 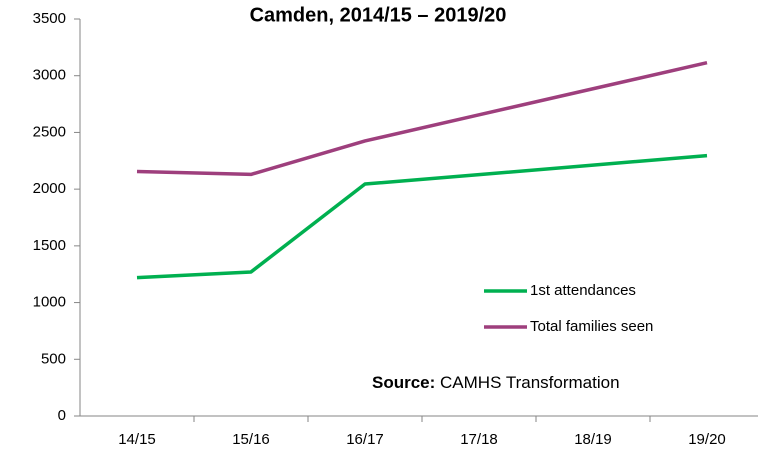 What do you see at coordinates (49, 131) in the screenshot?
I see `y-tick-label: 2500` at bounding box center [49, 131].